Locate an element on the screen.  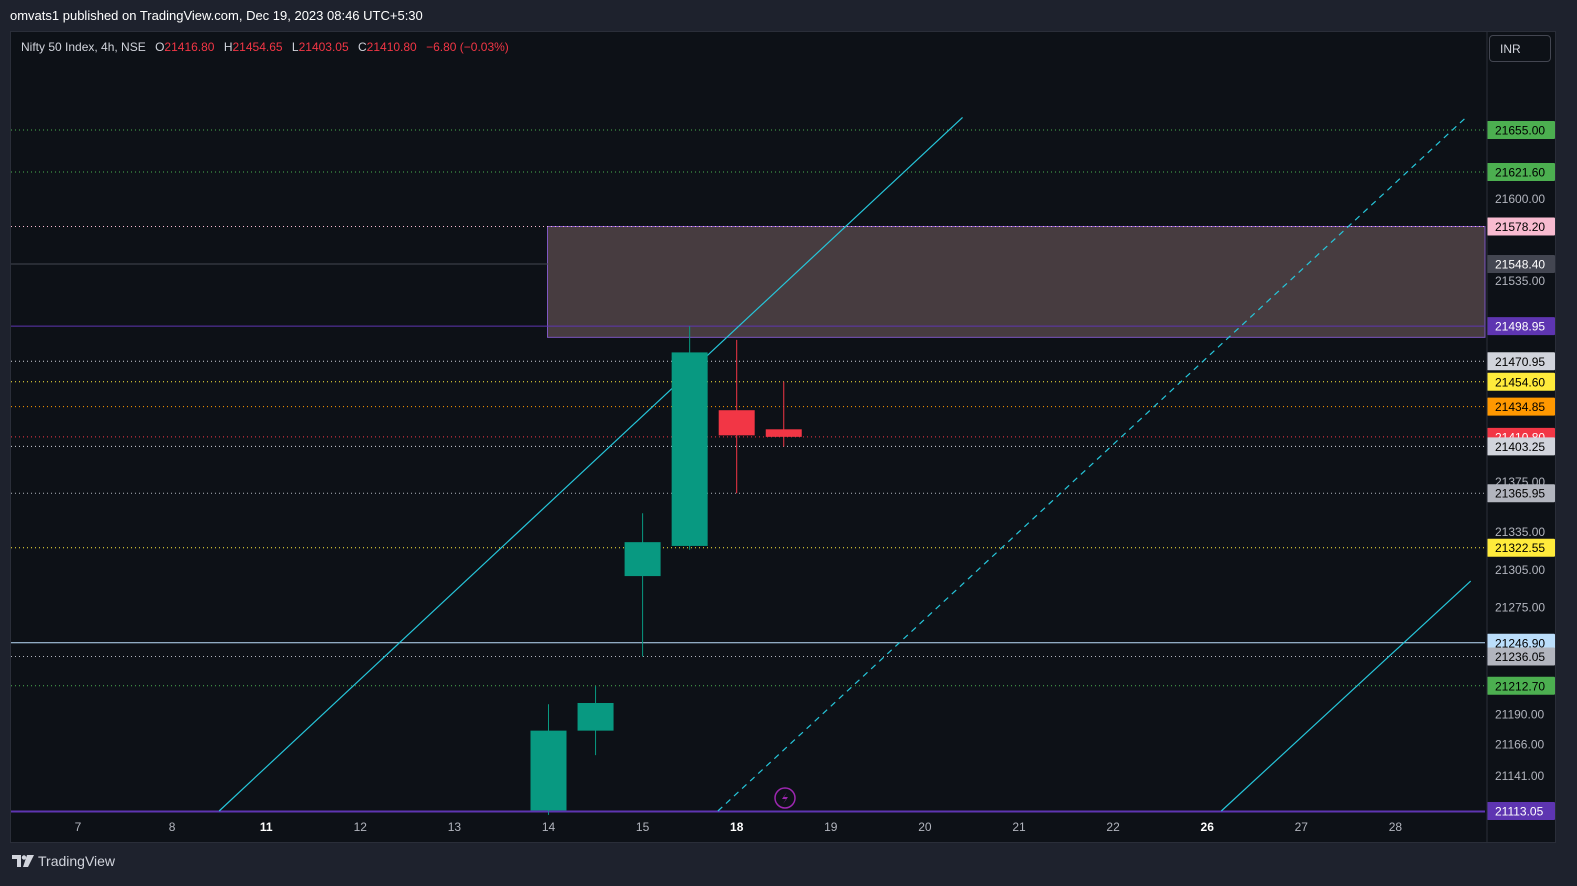
price-badge-2: 21578.20 is located at coordinates (1521, 226).